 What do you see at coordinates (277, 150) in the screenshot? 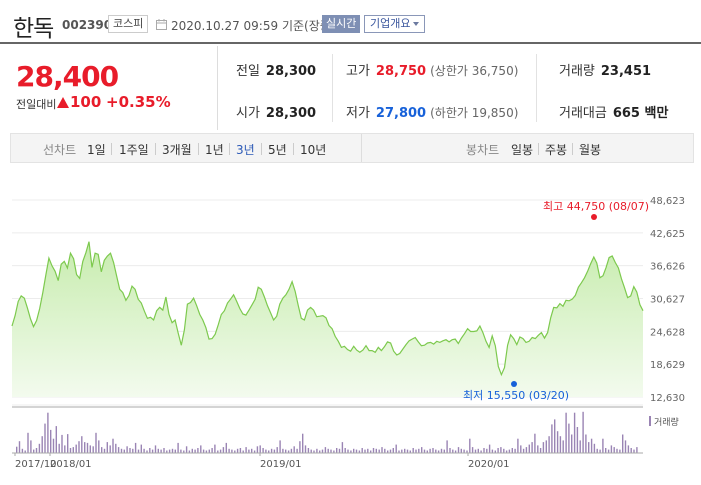
I see `period-5y: 5년` at bounding box center [277, 150].